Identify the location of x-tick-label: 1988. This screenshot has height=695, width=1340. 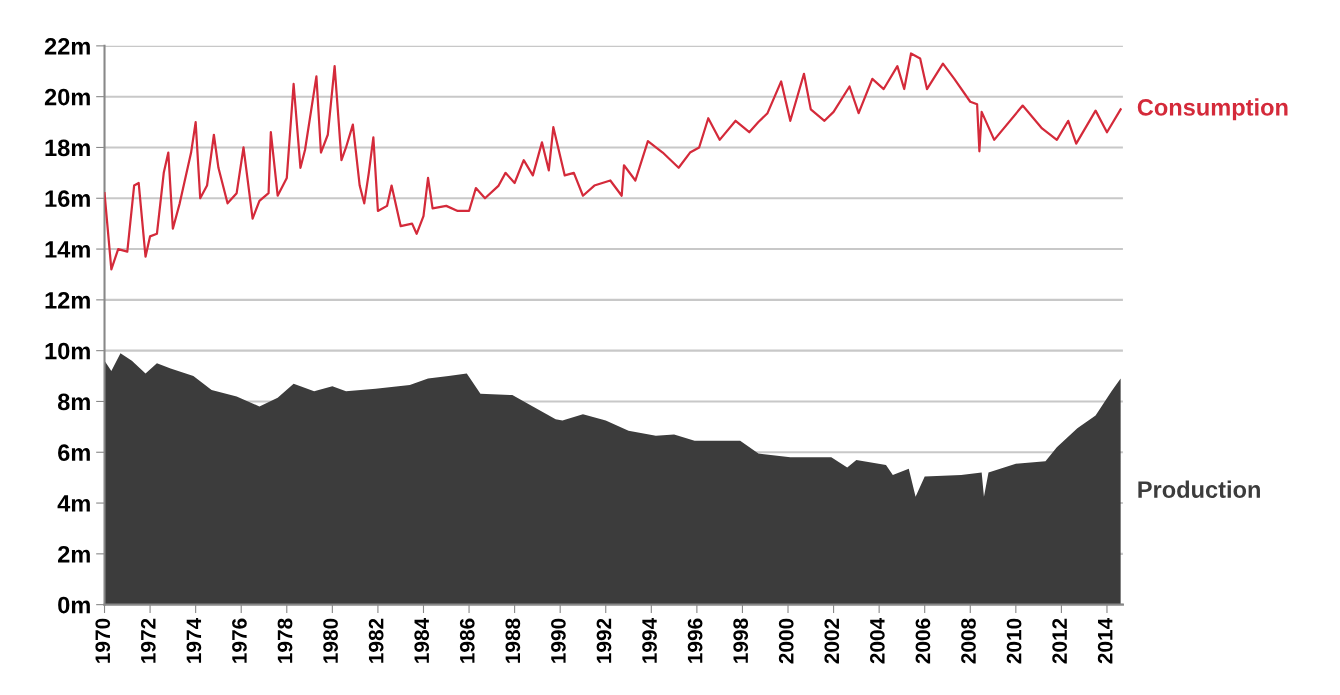
(513, 640).